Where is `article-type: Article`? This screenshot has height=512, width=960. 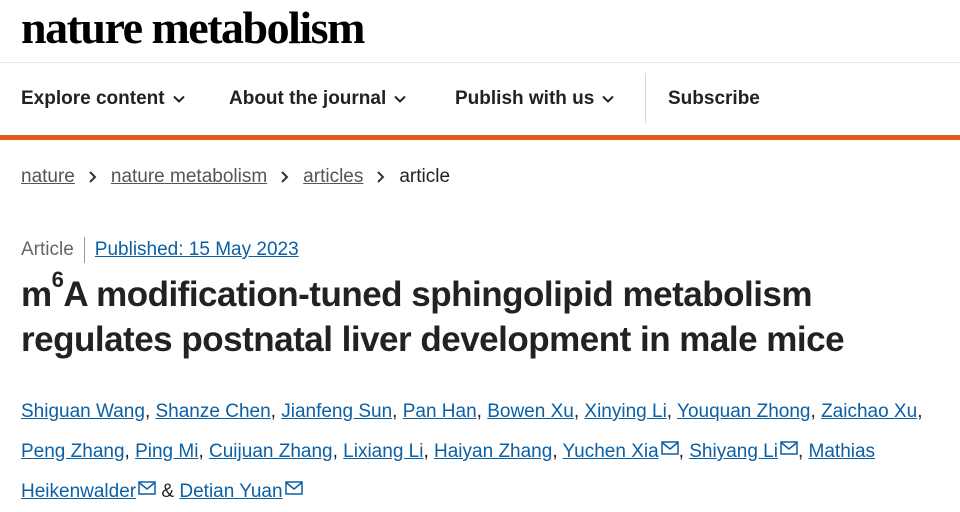 article-type: Article is located at coordinates (47, 249).